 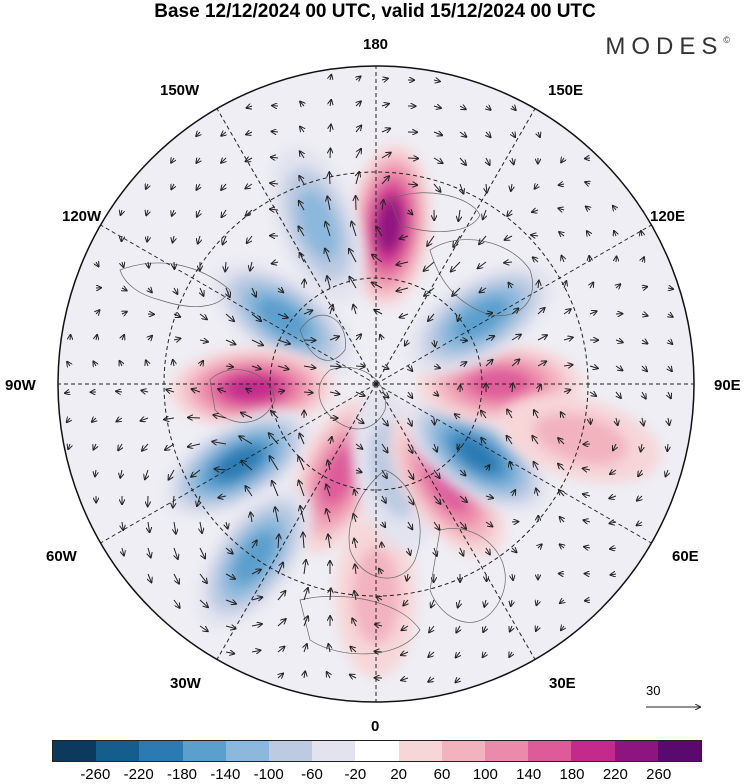 I want to click on label-180: 180, so click(x=375, y=45).